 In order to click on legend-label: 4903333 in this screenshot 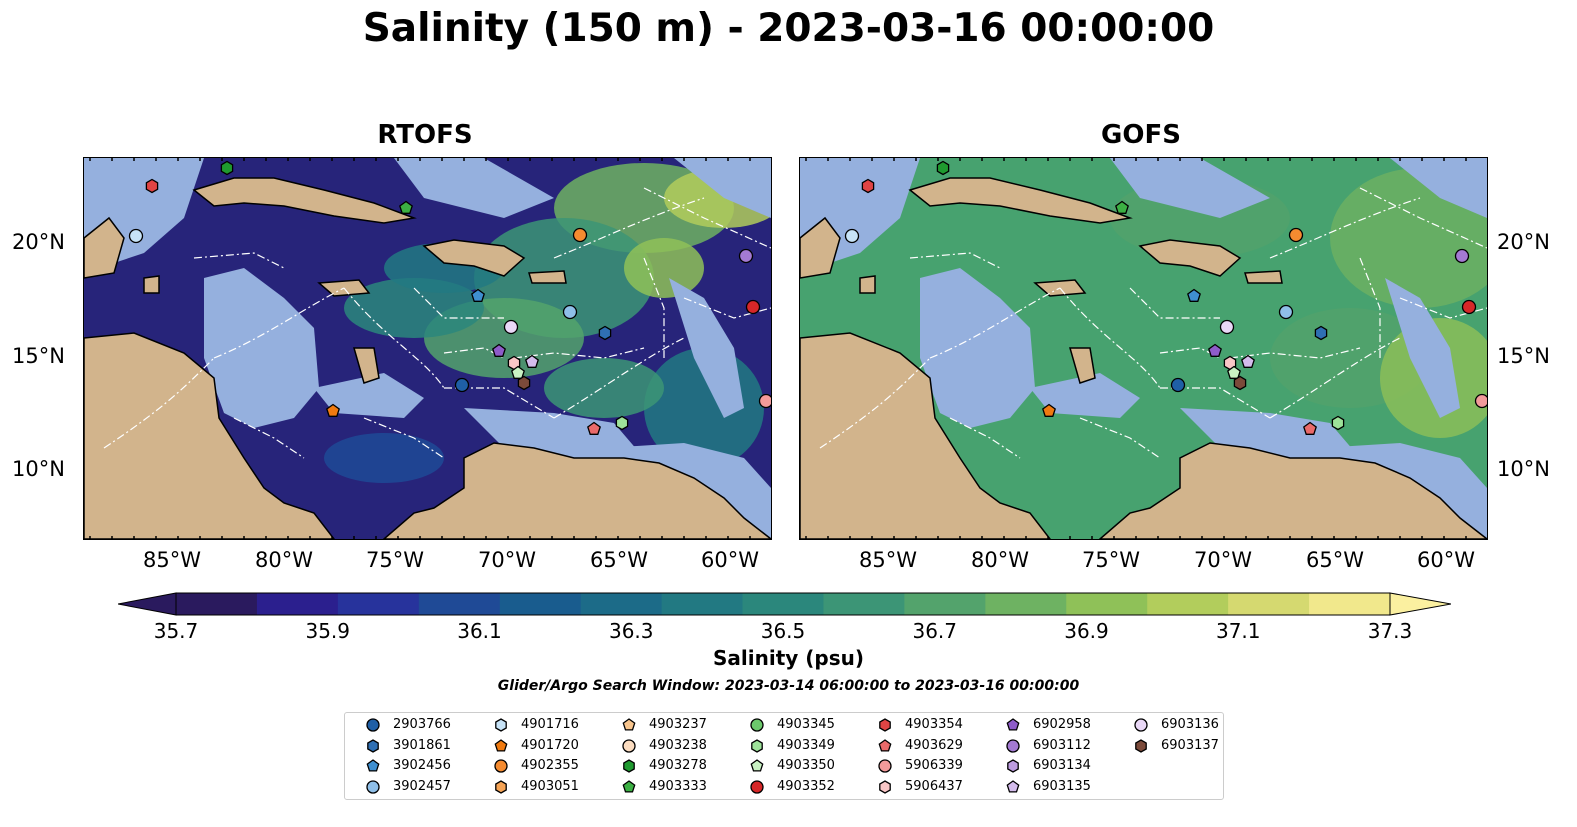, I will do `click(678, 786)`.